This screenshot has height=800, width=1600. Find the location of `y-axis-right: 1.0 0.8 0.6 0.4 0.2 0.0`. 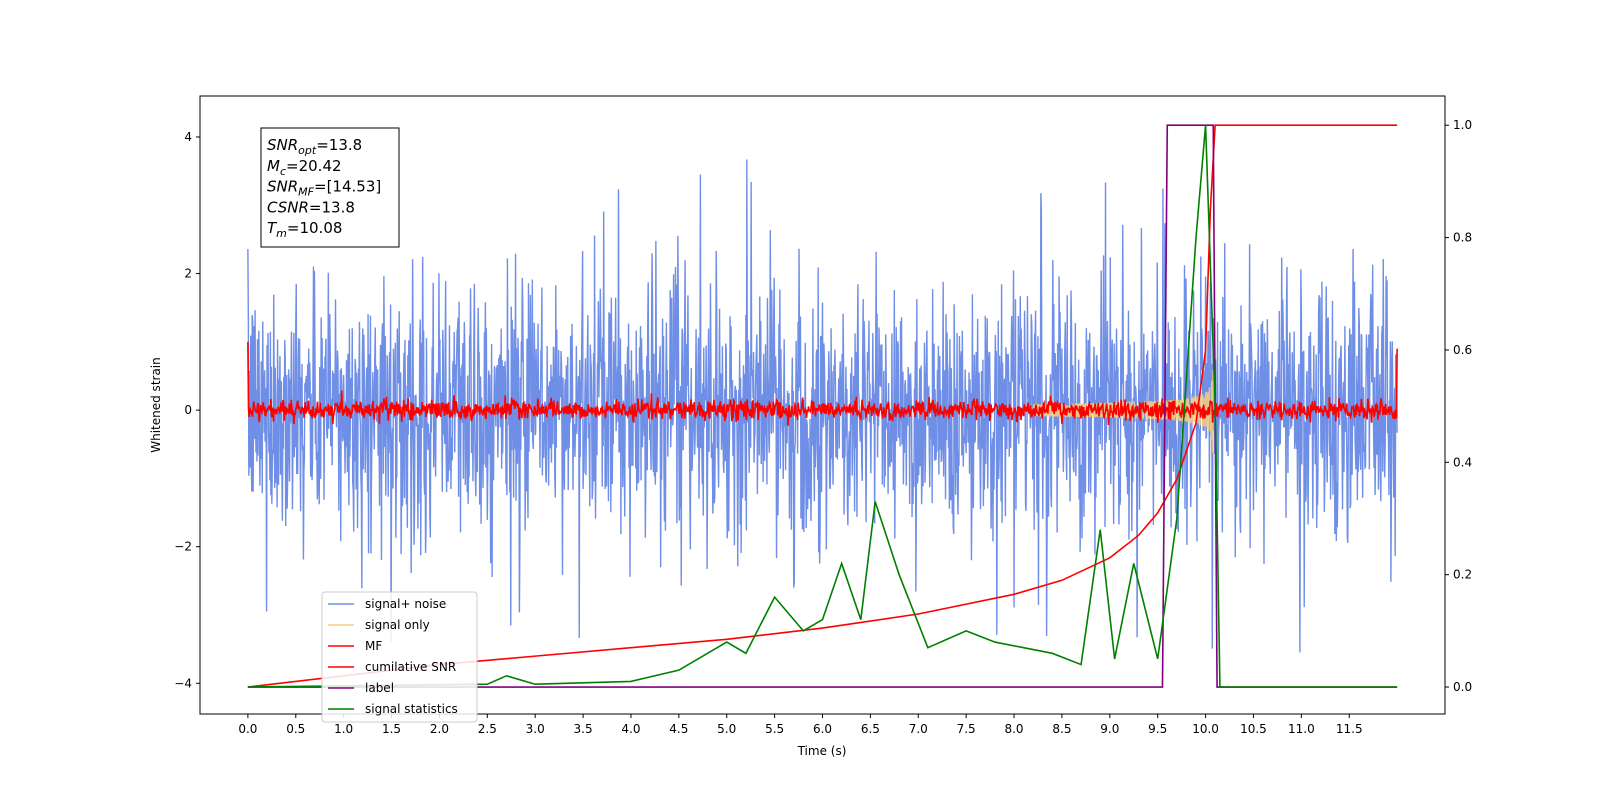

y-axis-right: 1.0 0.8 0.6 0.4 0.2 0.0 is located at coordinates (1458, 406).